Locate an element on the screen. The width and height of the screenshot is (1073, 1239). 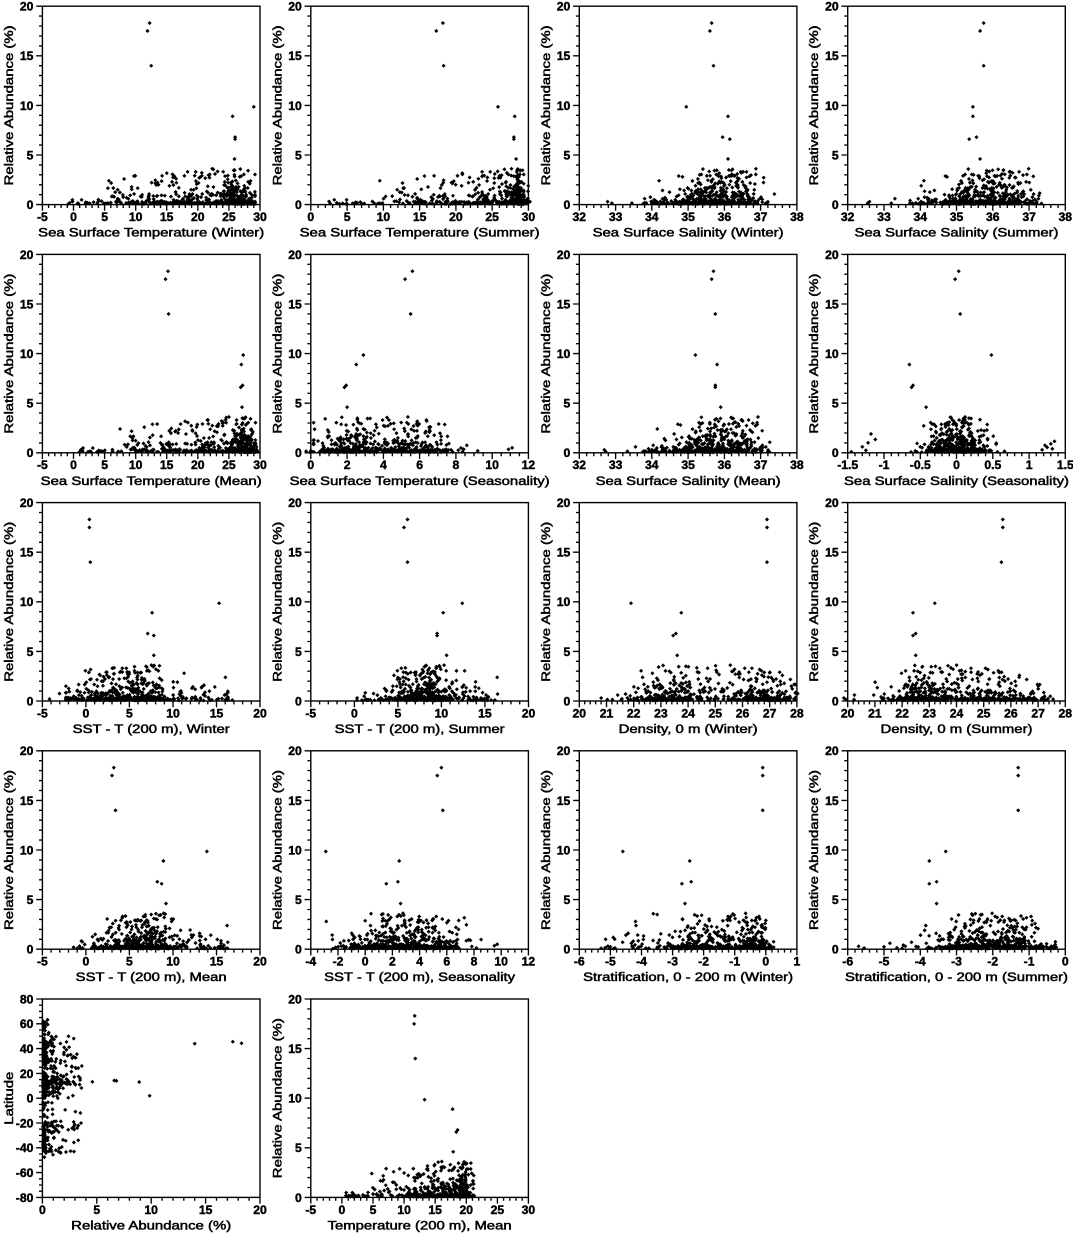
svg-text: 37 is located at coordinates (1029, 217).